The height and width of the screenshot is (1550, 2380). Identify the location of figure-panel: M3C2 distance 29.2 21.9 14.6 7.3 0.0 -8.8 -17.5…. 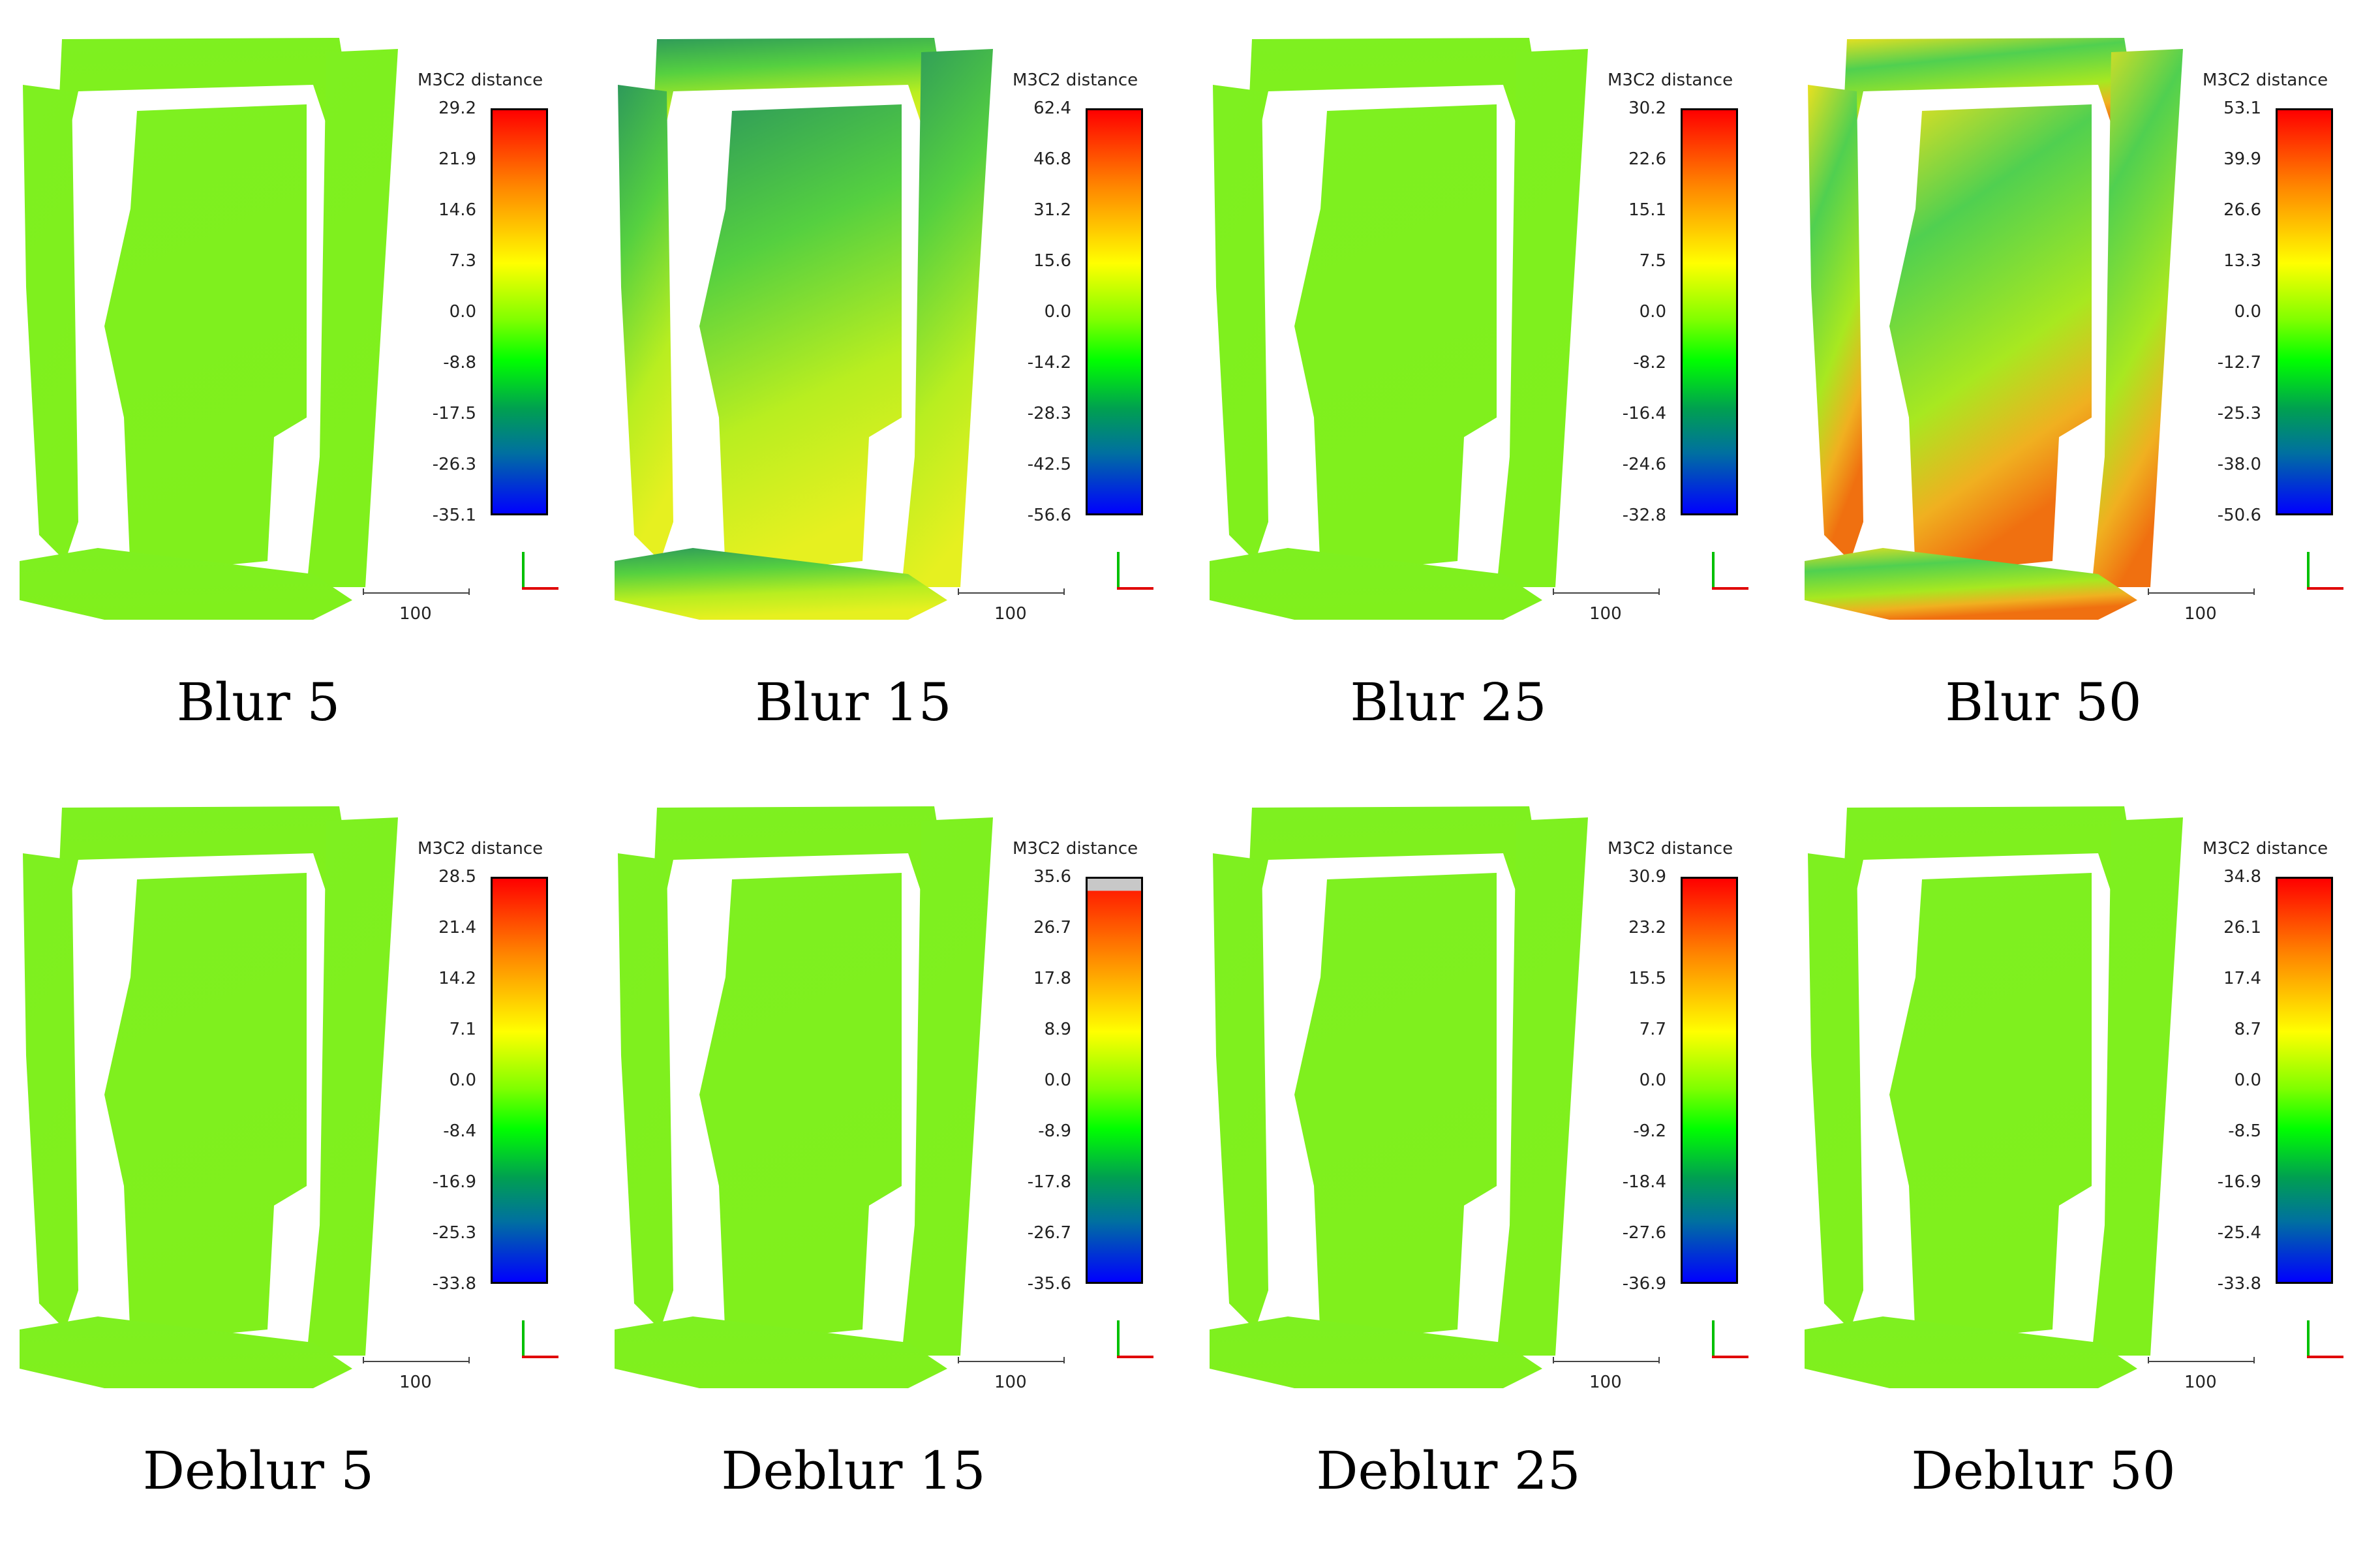
(298, 397).